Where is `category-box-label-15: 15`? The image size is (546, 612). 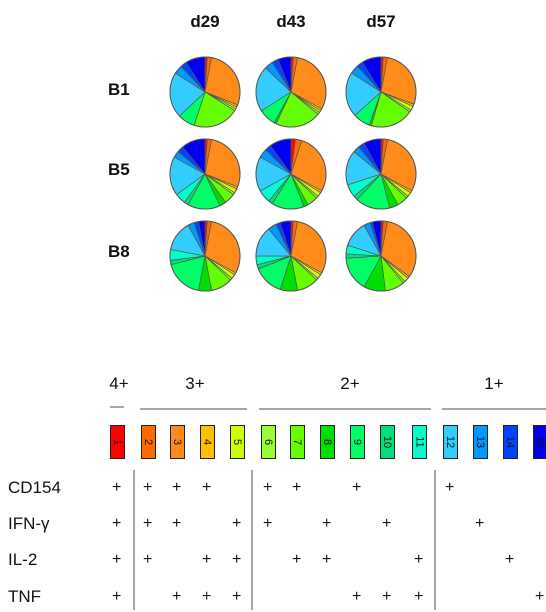
category-box-label-15: 15 is located at coordinates (540, 442).